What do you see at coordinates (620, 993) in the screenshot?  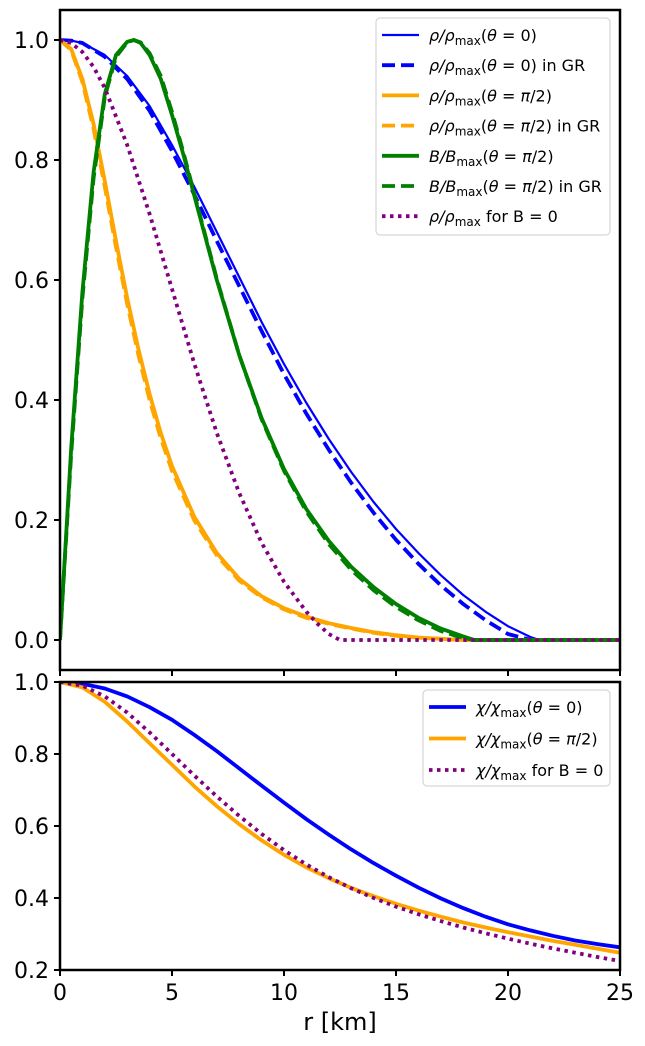 I see `x-tick-label: 25` at bounding box center [620, 993].